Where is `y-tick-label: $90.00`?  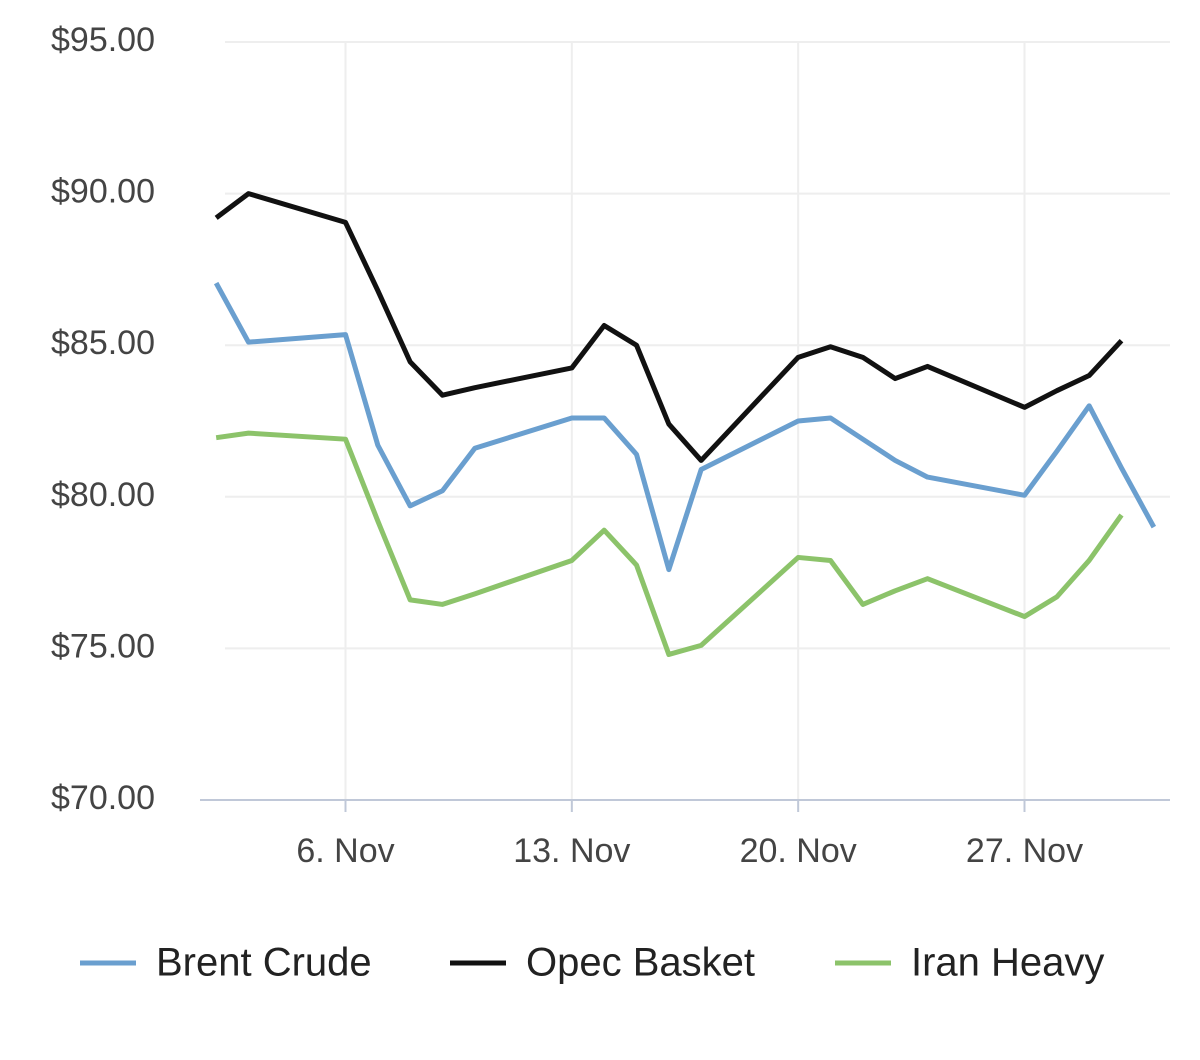
y-tick-label: $90.00 is located at coordinates (103, 192).